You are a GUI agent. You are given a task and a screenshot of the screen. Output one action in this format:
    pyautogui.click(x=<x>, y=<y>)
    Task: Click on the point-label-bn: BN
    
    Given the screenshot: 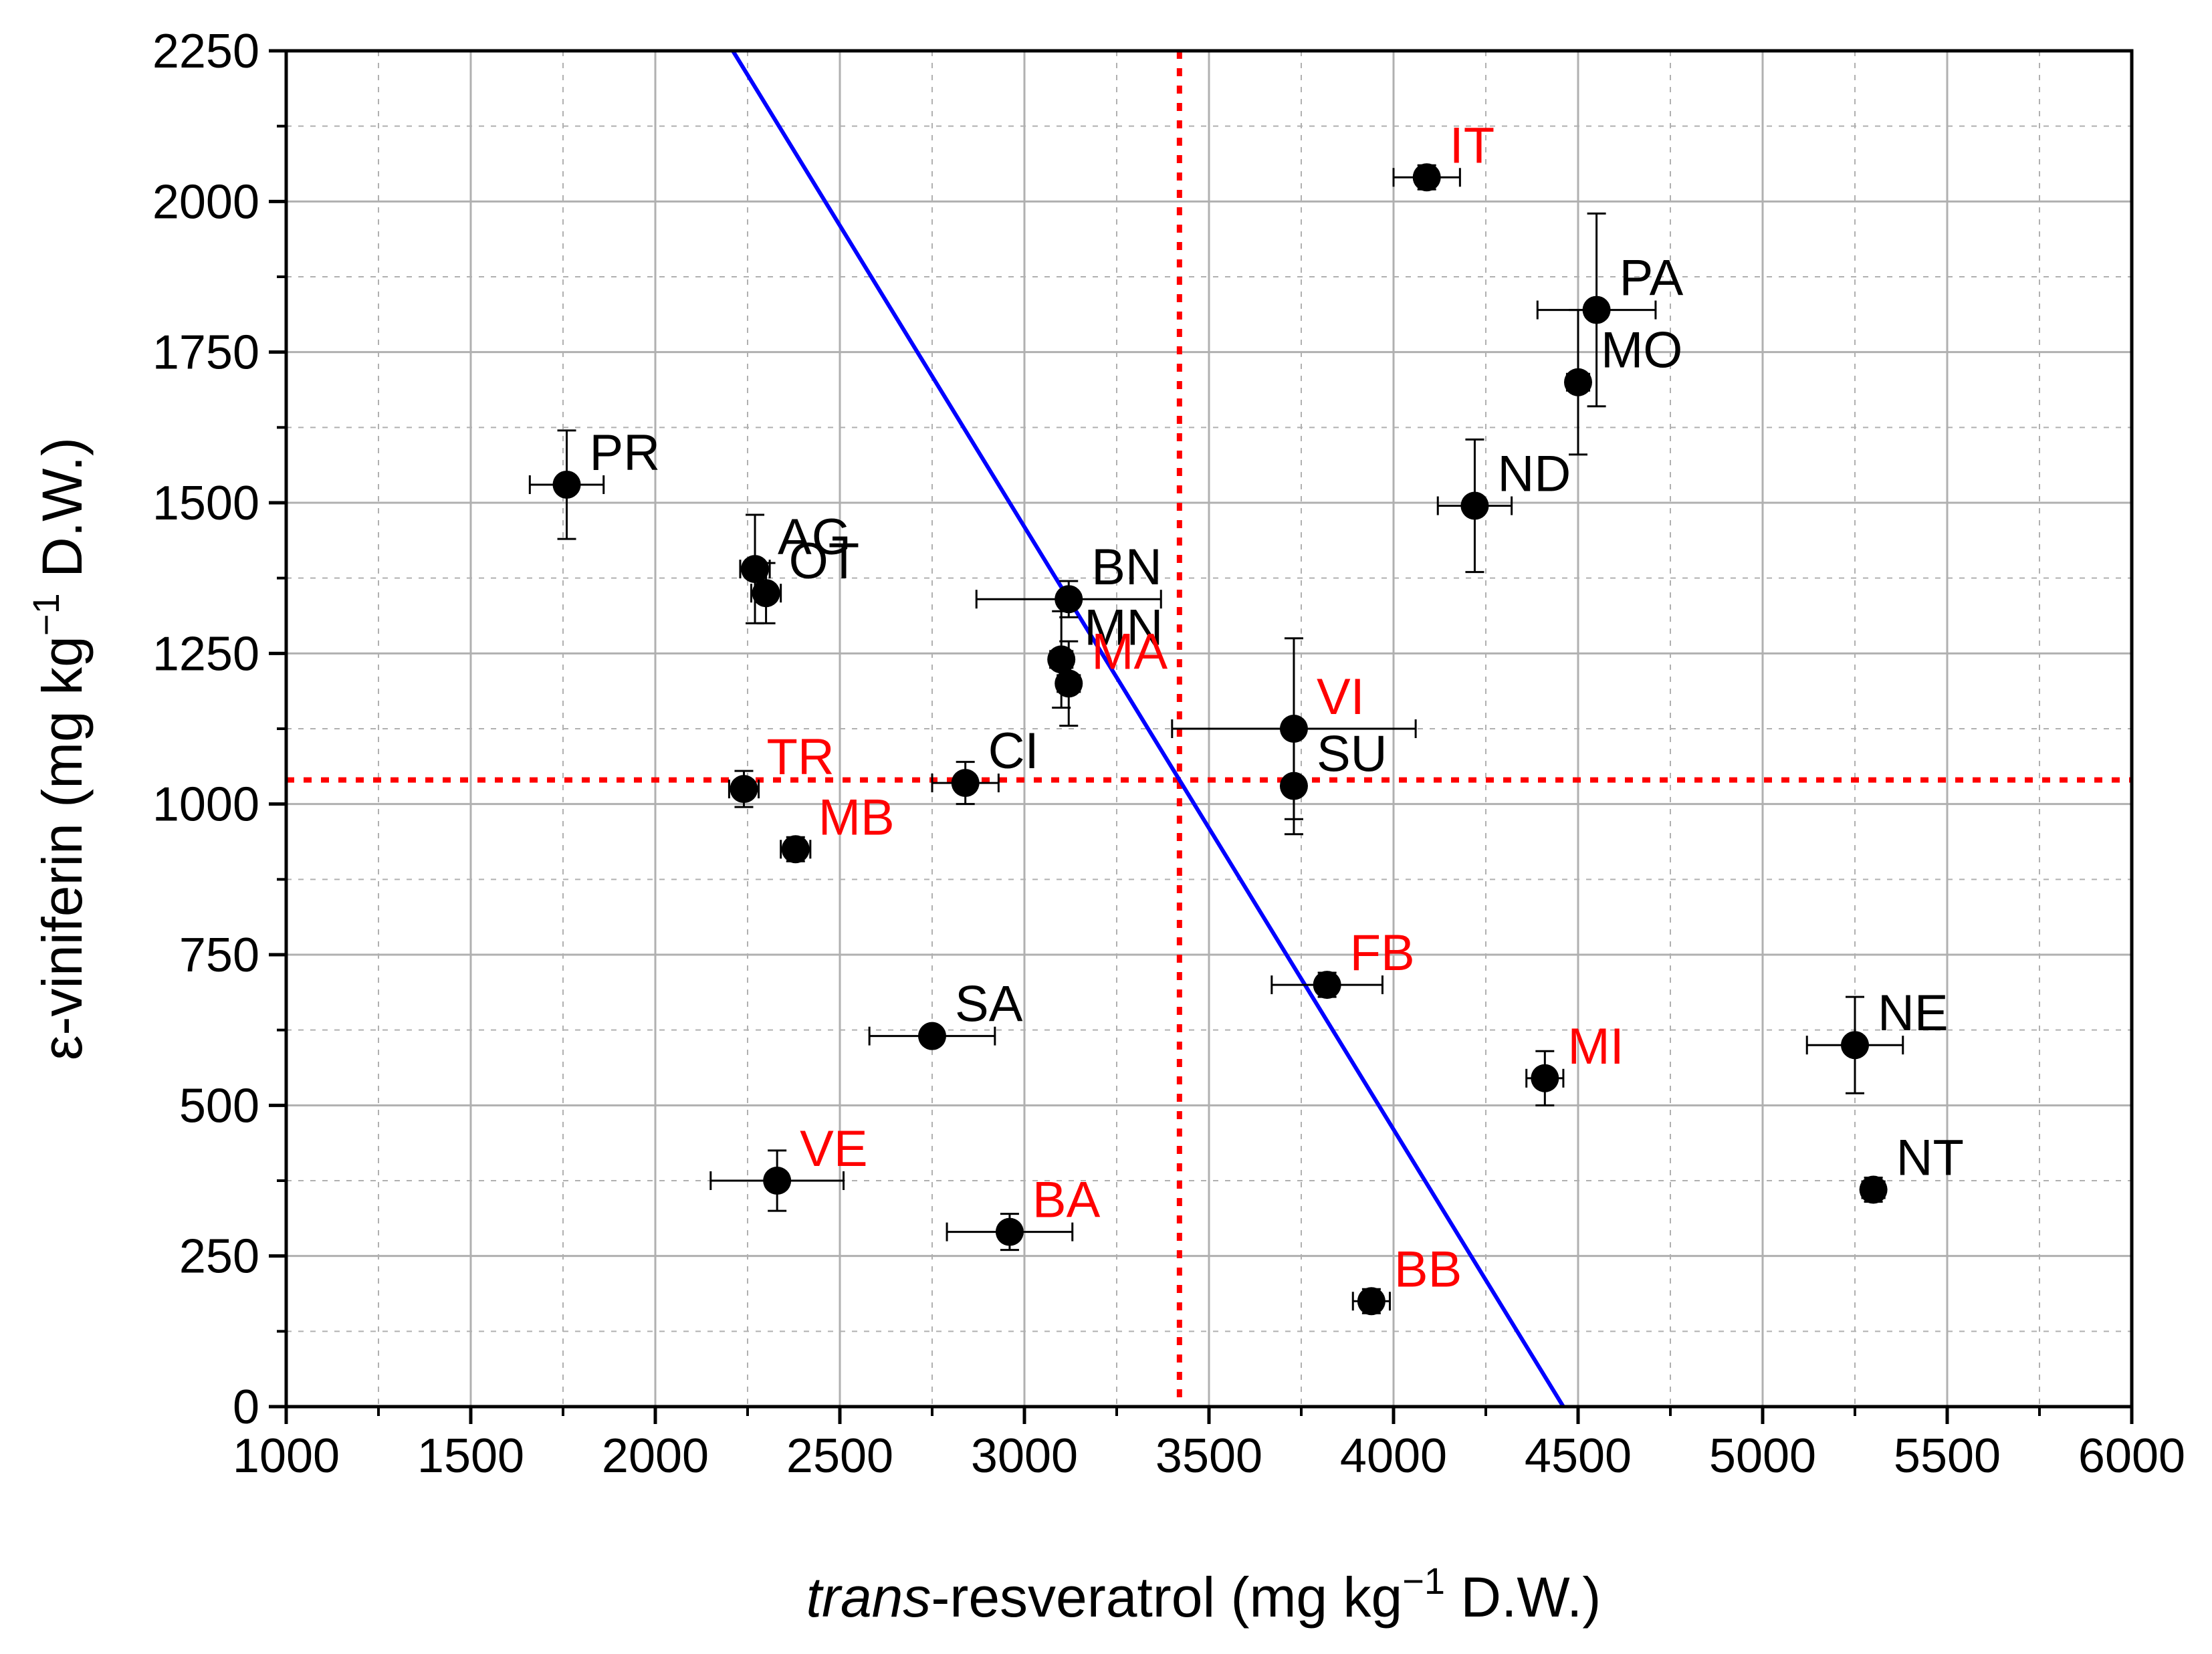 What is the action you would take?
    pyautogui.click(x=1126, y=567)
    